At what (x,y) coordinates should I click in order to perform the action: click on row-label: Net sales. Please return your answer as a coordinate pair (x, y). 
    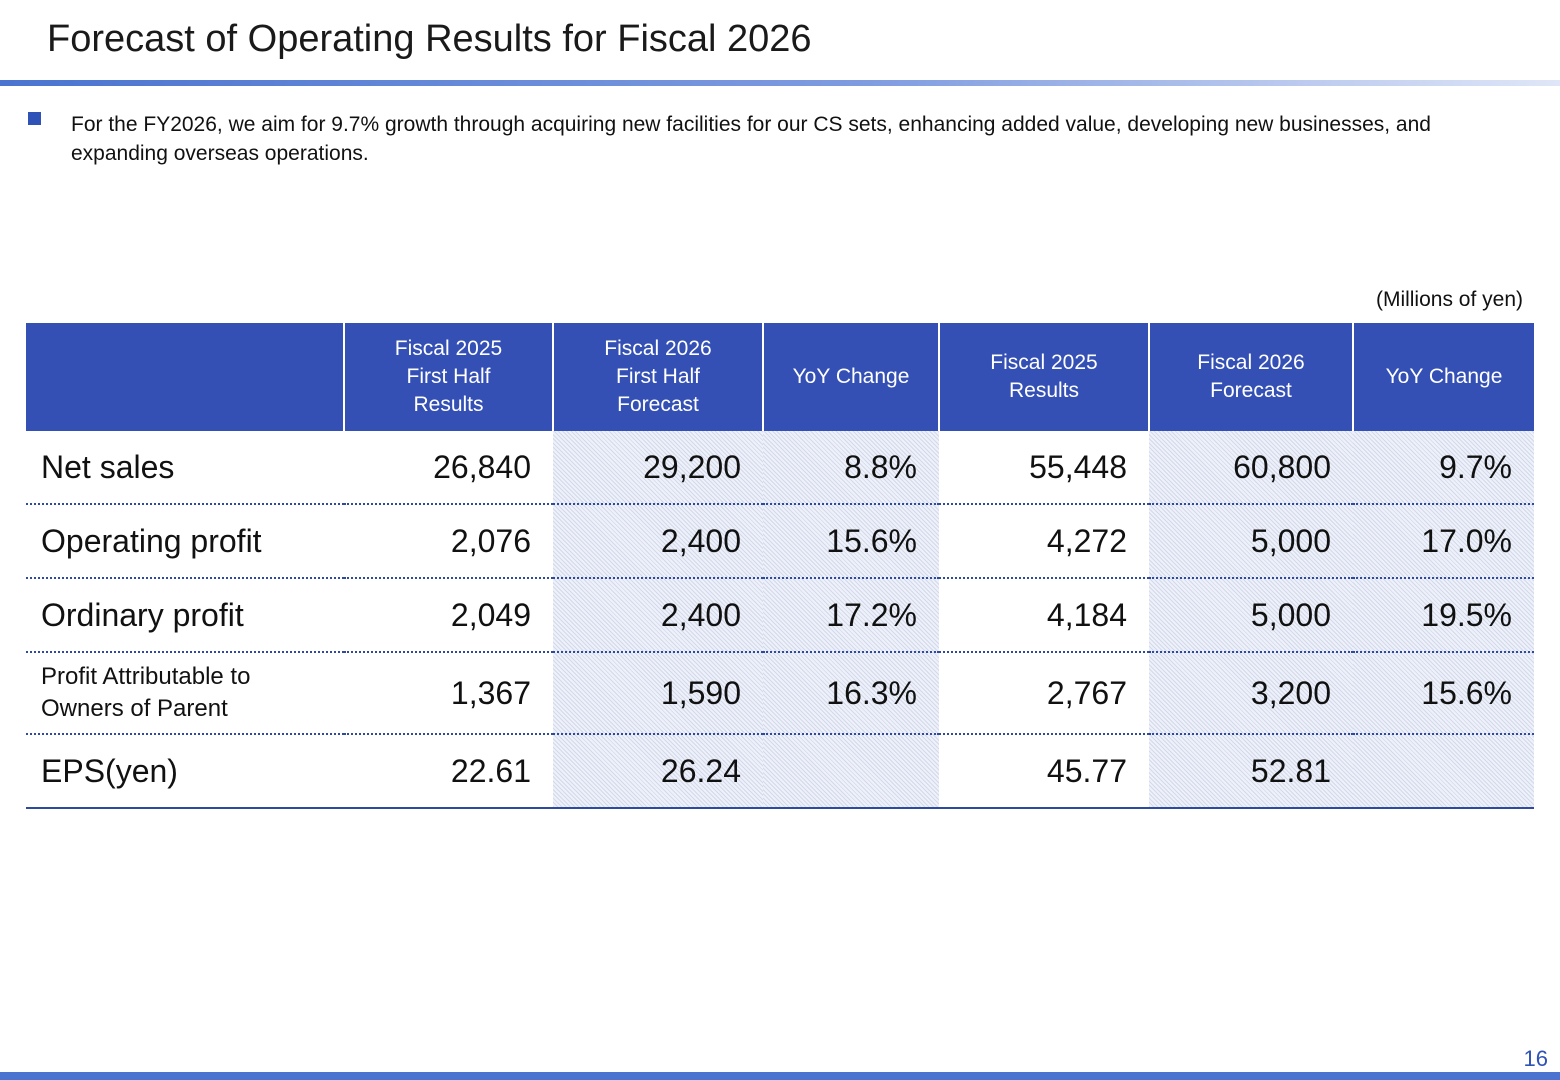
    Looking at the image, I should click on (185, 468).